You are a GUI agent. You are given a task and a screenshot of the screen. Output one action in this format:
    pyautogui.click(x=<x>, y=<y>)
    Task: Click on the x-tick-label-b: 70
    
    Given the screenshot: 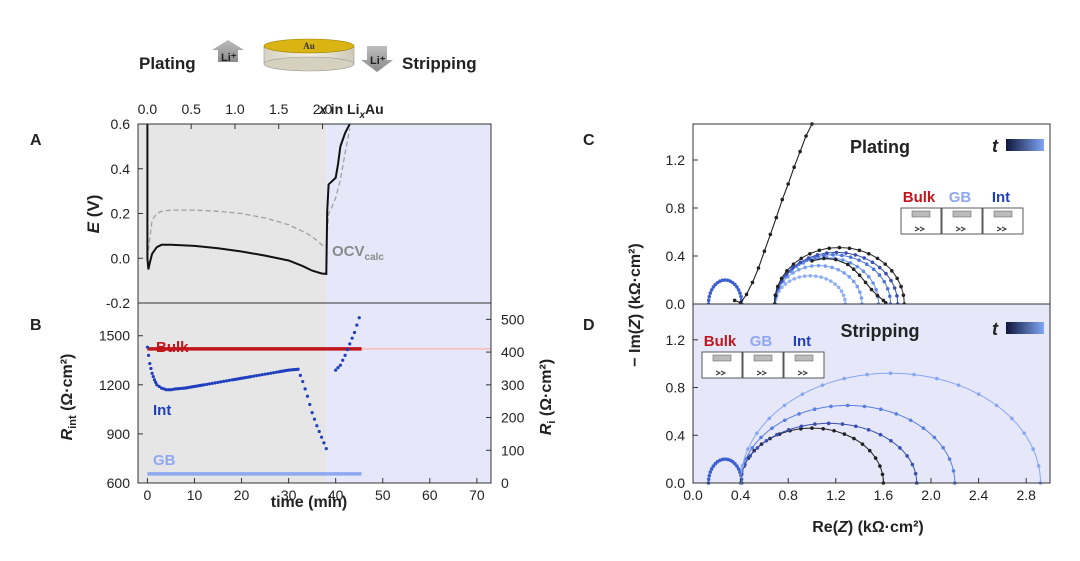 What is the action you would take?
    pyautogui.click(x=477, y=495)
    